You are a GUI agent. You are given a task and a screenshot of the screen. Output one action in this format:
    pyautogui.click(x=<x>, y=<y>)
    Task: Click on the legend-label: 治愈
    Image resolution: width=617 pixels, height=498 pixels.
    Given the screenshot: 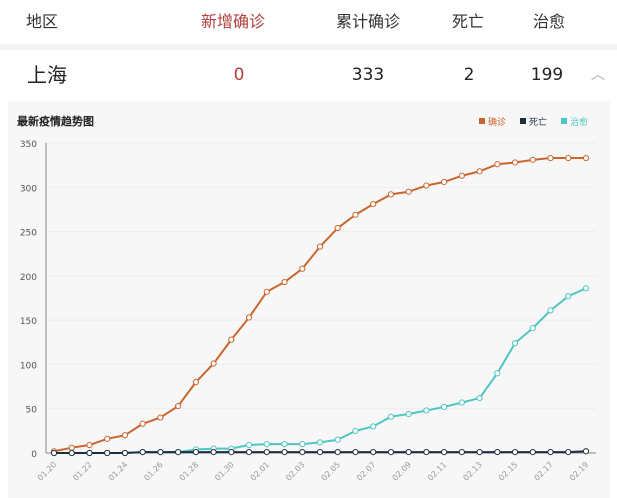 What is the action you would take?
    pyautogui.click(x=579, y=122)
    